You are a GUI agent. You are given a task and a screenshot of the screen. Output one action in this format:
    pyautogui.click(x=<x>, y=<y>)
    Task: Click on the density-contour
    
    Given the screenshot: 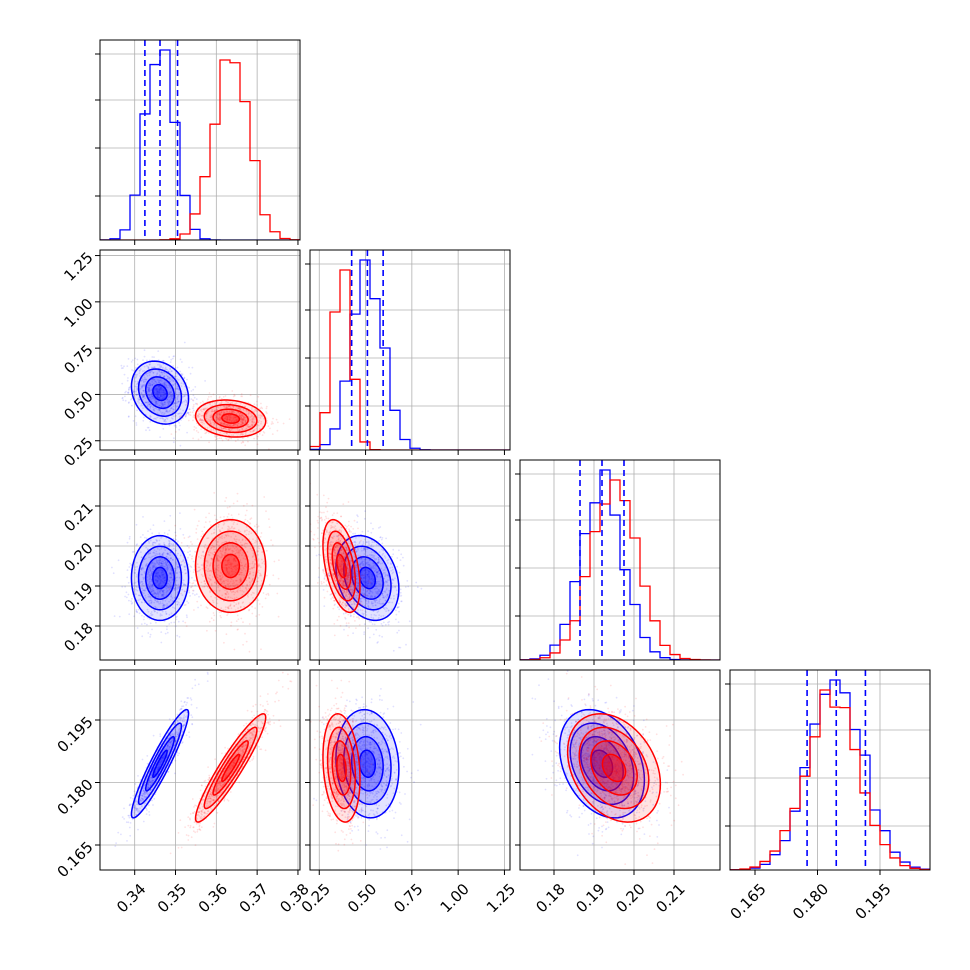 What is the action you would take?
    pyautogui.click(x=231, y=418)
    